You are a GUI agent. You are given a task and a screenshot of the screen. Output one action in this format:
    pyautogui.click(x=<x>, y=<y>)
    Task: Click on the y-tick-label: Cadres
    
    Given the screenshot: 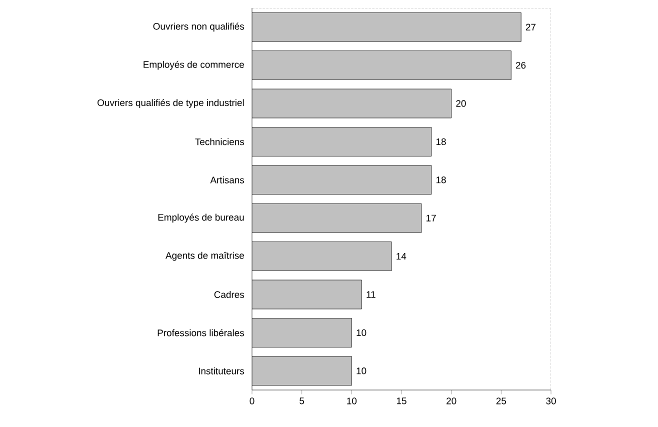 What is the action you would take?
    pyautogui.click(x=229, y=294)
    